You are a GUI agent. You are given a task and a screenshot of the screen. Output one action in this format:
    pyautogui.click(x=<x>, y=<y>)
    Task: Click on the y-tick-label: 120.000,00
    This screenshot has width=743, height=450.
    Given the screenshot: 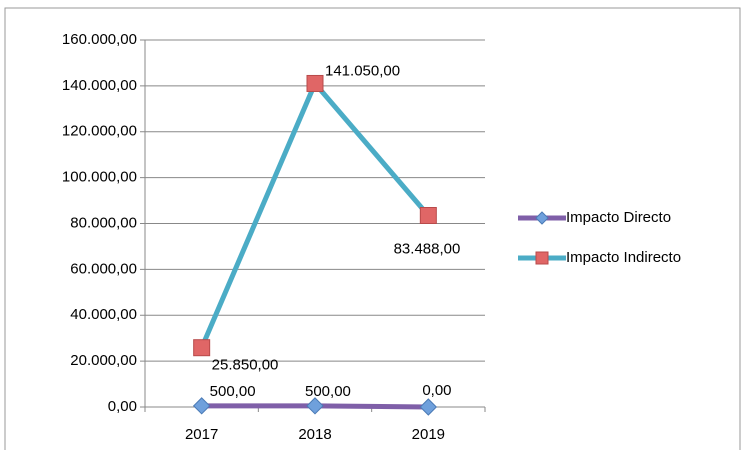 What is the action you would take?
    pyautogui.click(x=99, y=131)
    